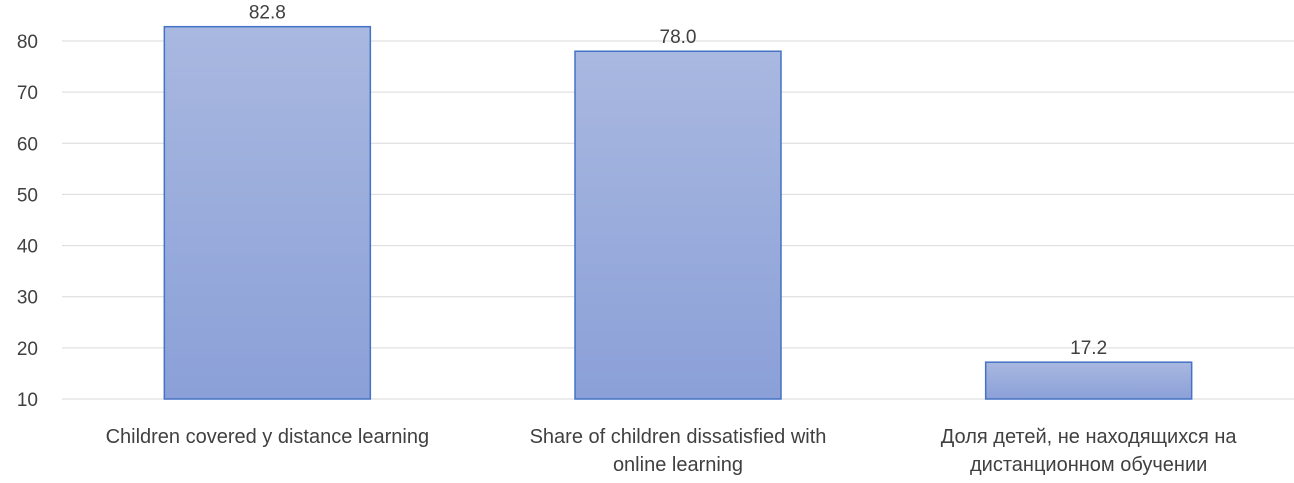  Describe the element at coordinates (27, 42) in the screenshot. I see `y-tick-label-80: 80` at that location.